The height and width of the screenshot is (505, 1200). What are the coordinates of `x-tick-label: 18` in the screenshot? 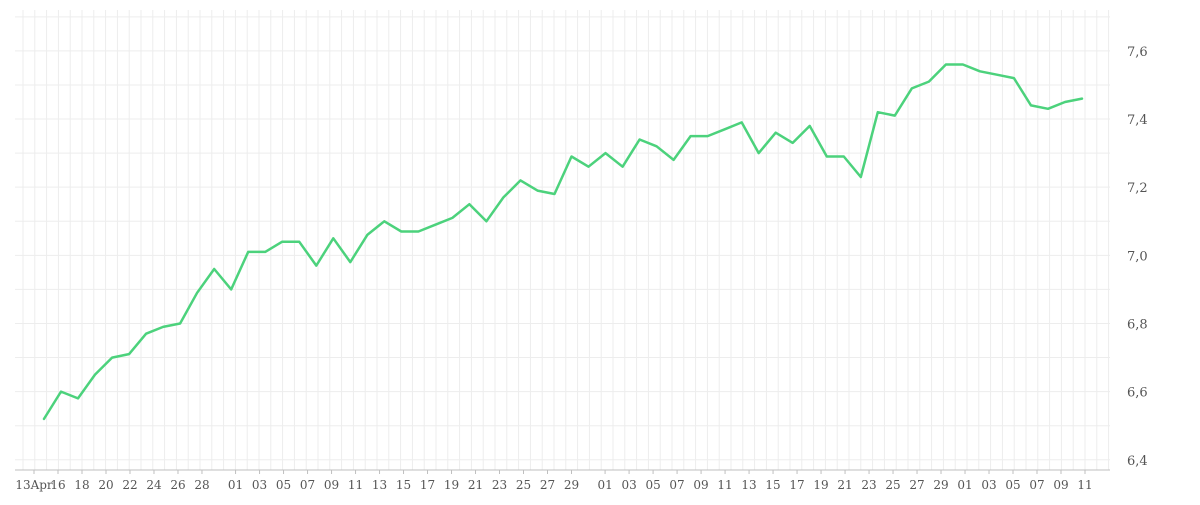 It's located at (81, 485).